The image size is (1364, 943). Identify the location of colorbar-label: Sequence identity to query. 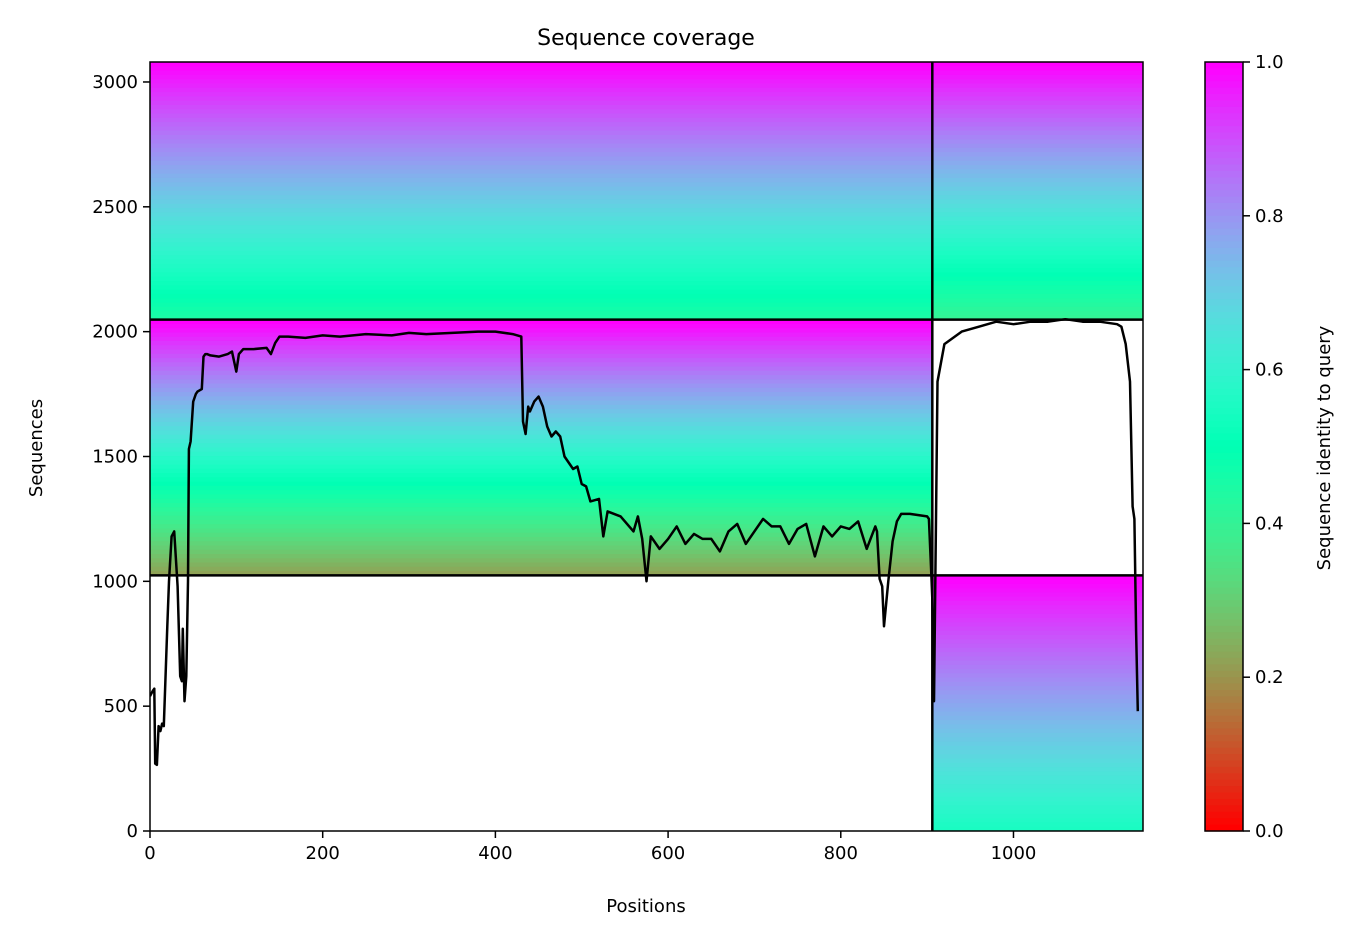
(1324, 447).